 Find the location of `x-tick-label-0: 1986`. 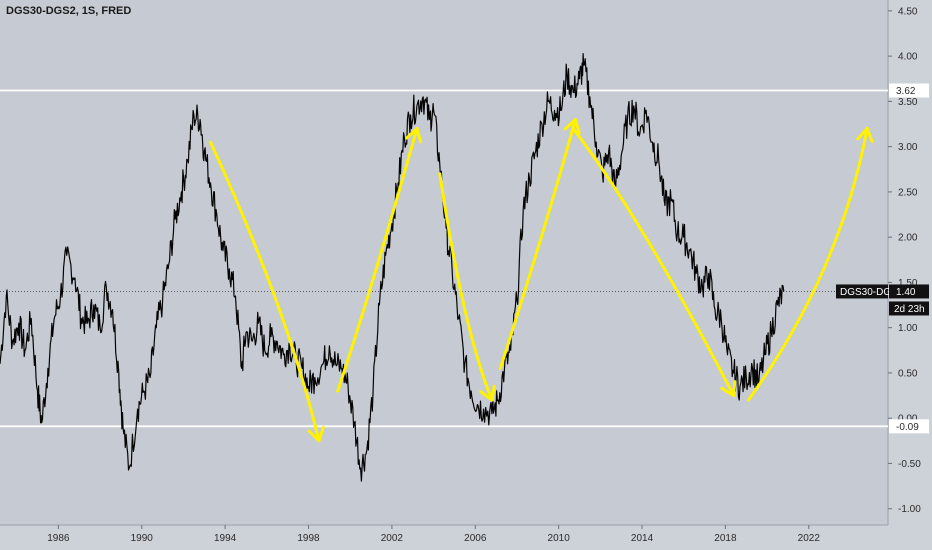

x-tick-label-0: 1986 is located at coordinates (58, 538).